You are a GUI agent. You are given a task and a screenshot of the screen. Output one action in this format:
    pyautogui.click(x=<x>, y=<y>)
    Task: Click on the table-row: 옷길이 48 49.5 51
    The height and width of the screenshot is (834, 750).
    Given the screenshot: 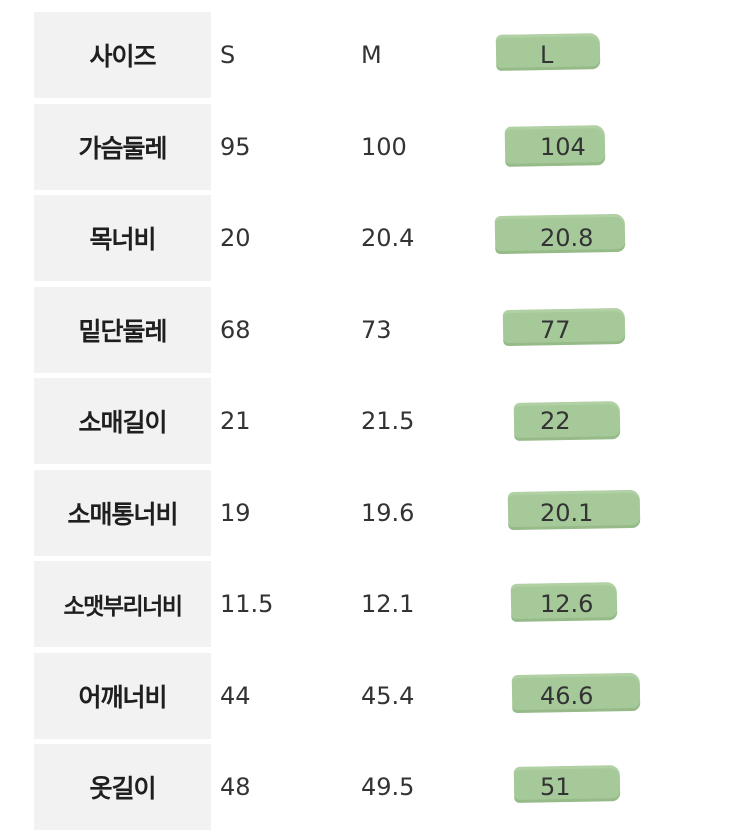 What is the action you would take?
    pyautogui.click(x=375, y=788)
    